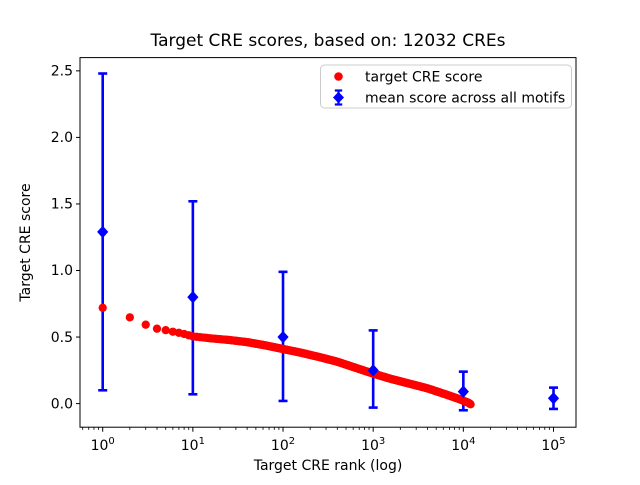 The width and height of the screenshot is (640, 485). Describe the element at coordinates (286, 356) in the screenshot. I see `red-scatter-series` at that location.